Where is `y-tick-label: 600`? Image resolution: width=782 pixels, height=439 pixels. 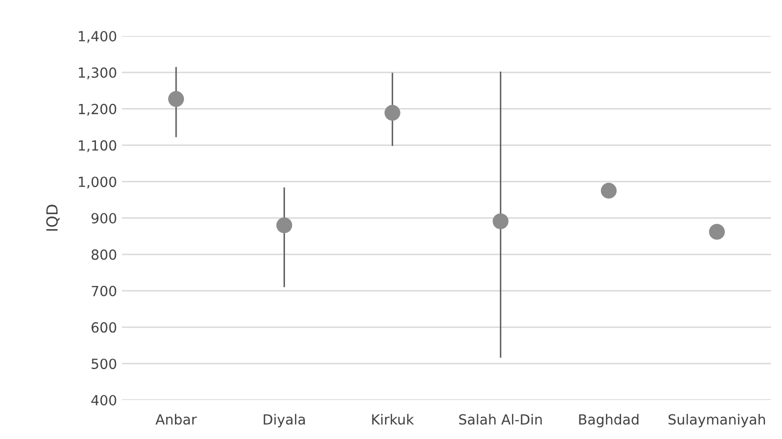 y-tick-label: 600 is located at coordinates (104, 327).